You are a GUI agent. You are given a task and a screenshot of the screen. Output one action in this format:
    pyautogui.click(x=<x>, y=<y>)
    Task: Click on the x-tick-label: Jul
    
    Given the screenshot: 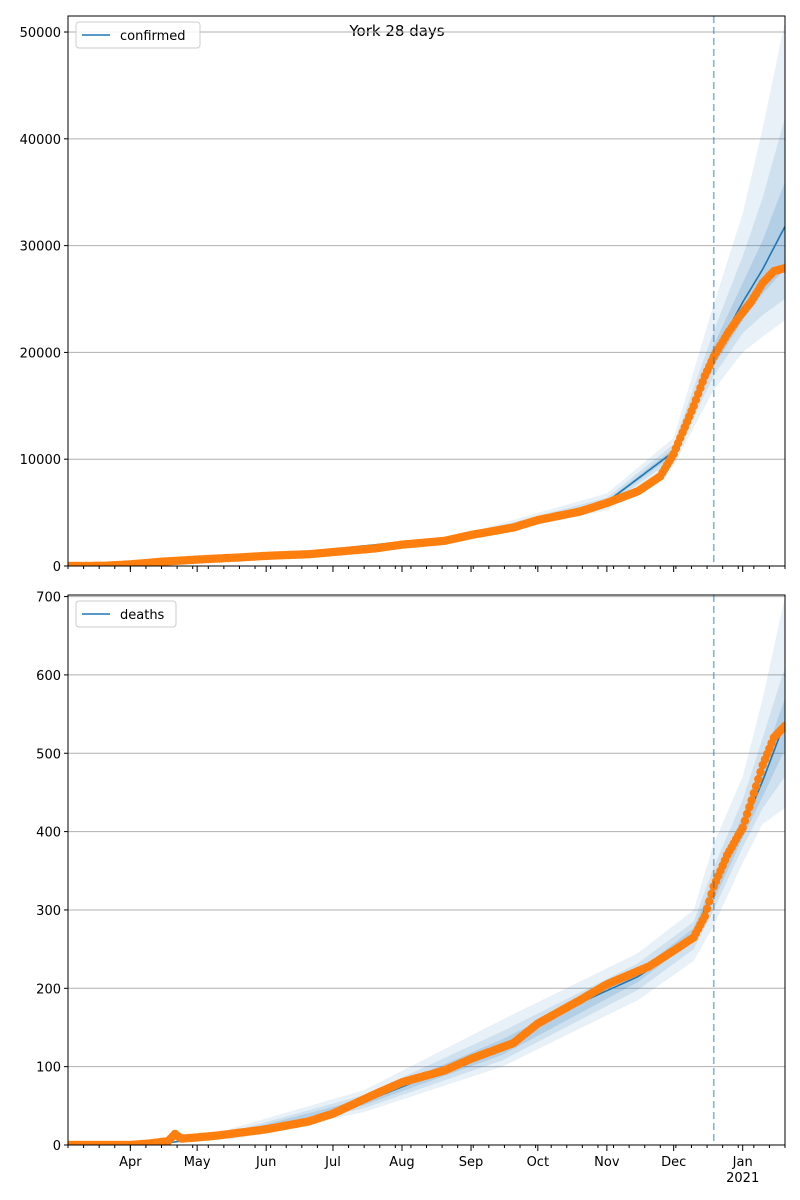 What is the action you would take?
    pyautogui.click(x=332, y=1162)
    